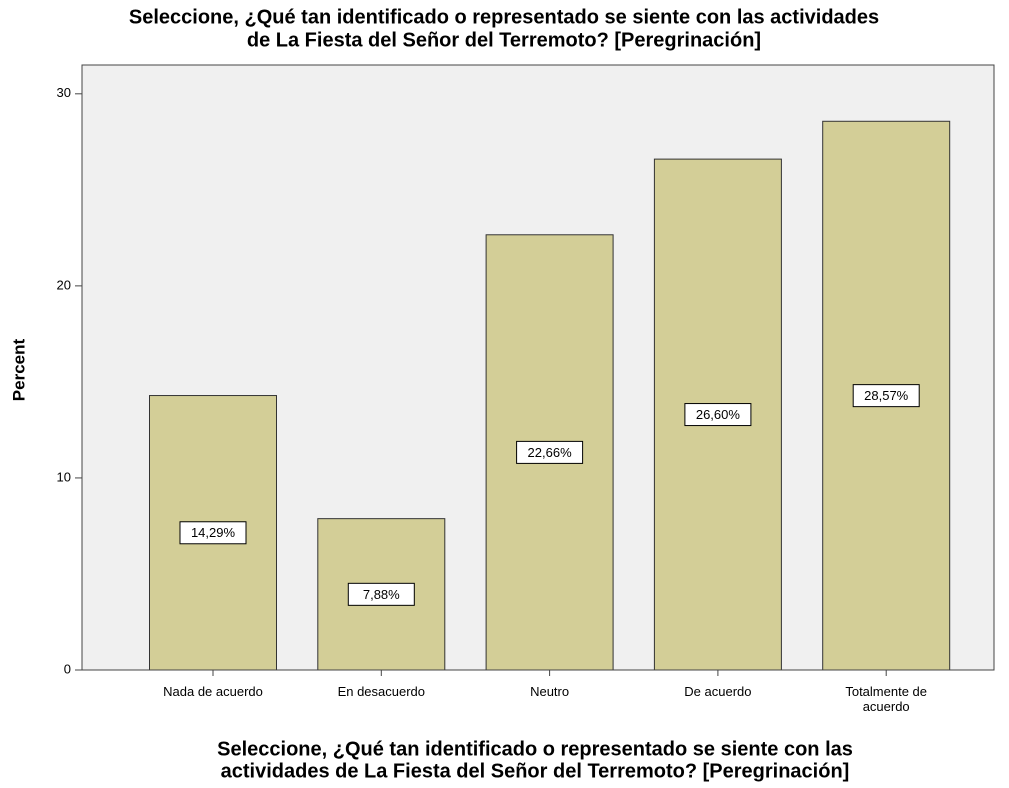 This screenshot has width=1009, height=788. Describe the element at coordinates (718, 691) in the screenshot. I see `x-tick-label: De acuerdo` at that location.